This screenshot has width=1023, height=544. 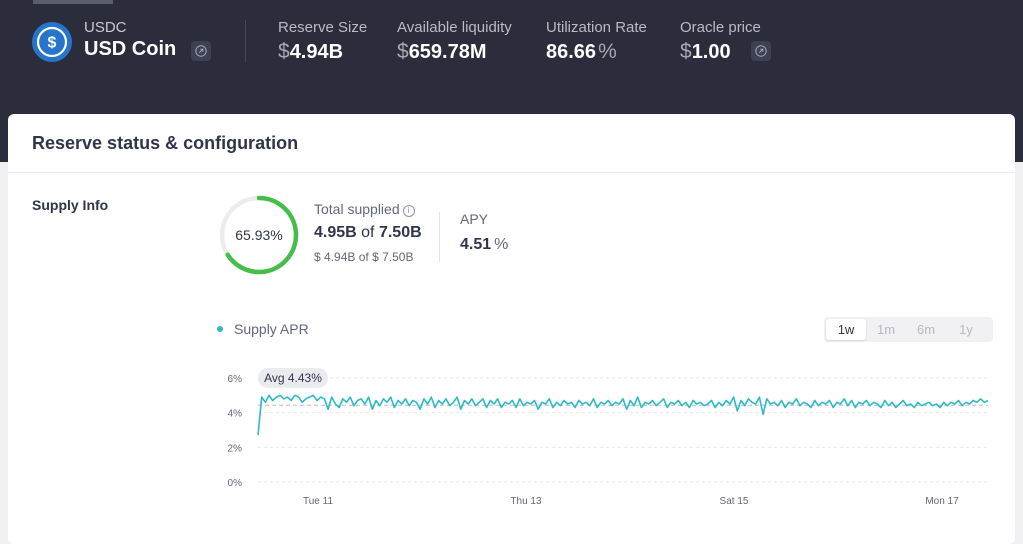 I want to click on usdc-logo-icon: $, so click(x=52, y=42).